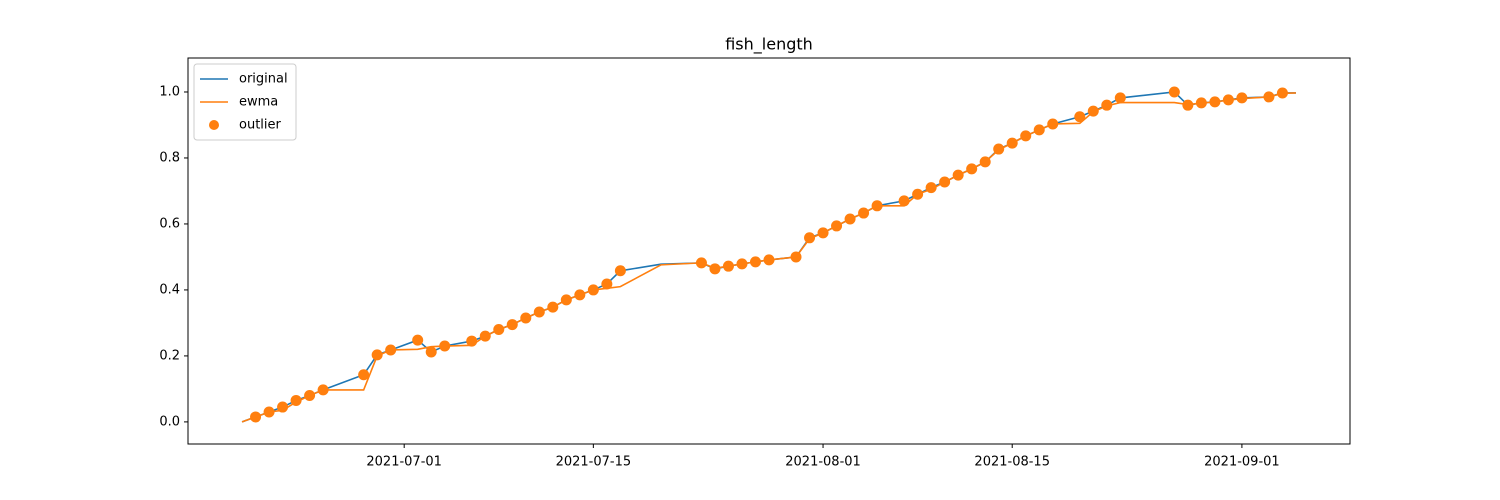 This screenshot has width=1500, height=500. Describe the element at coordinates (1012, 462) in the screenshot. I see `x-tick-label: 2021-08-15` at that location.